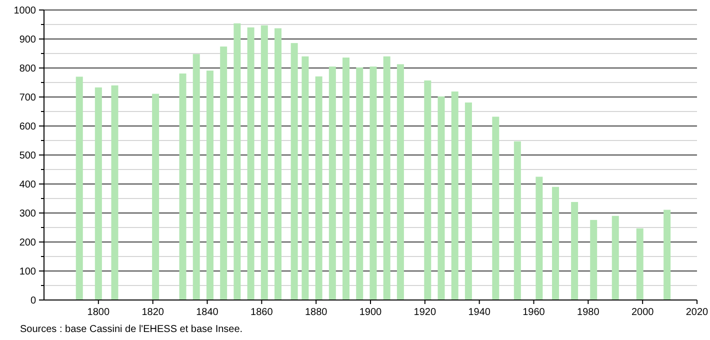 This screenshot has width=710, height=340. Describe the element at coordinates (697, 312) in the screenshot. I see `x-tick-label: 2020` at that location.